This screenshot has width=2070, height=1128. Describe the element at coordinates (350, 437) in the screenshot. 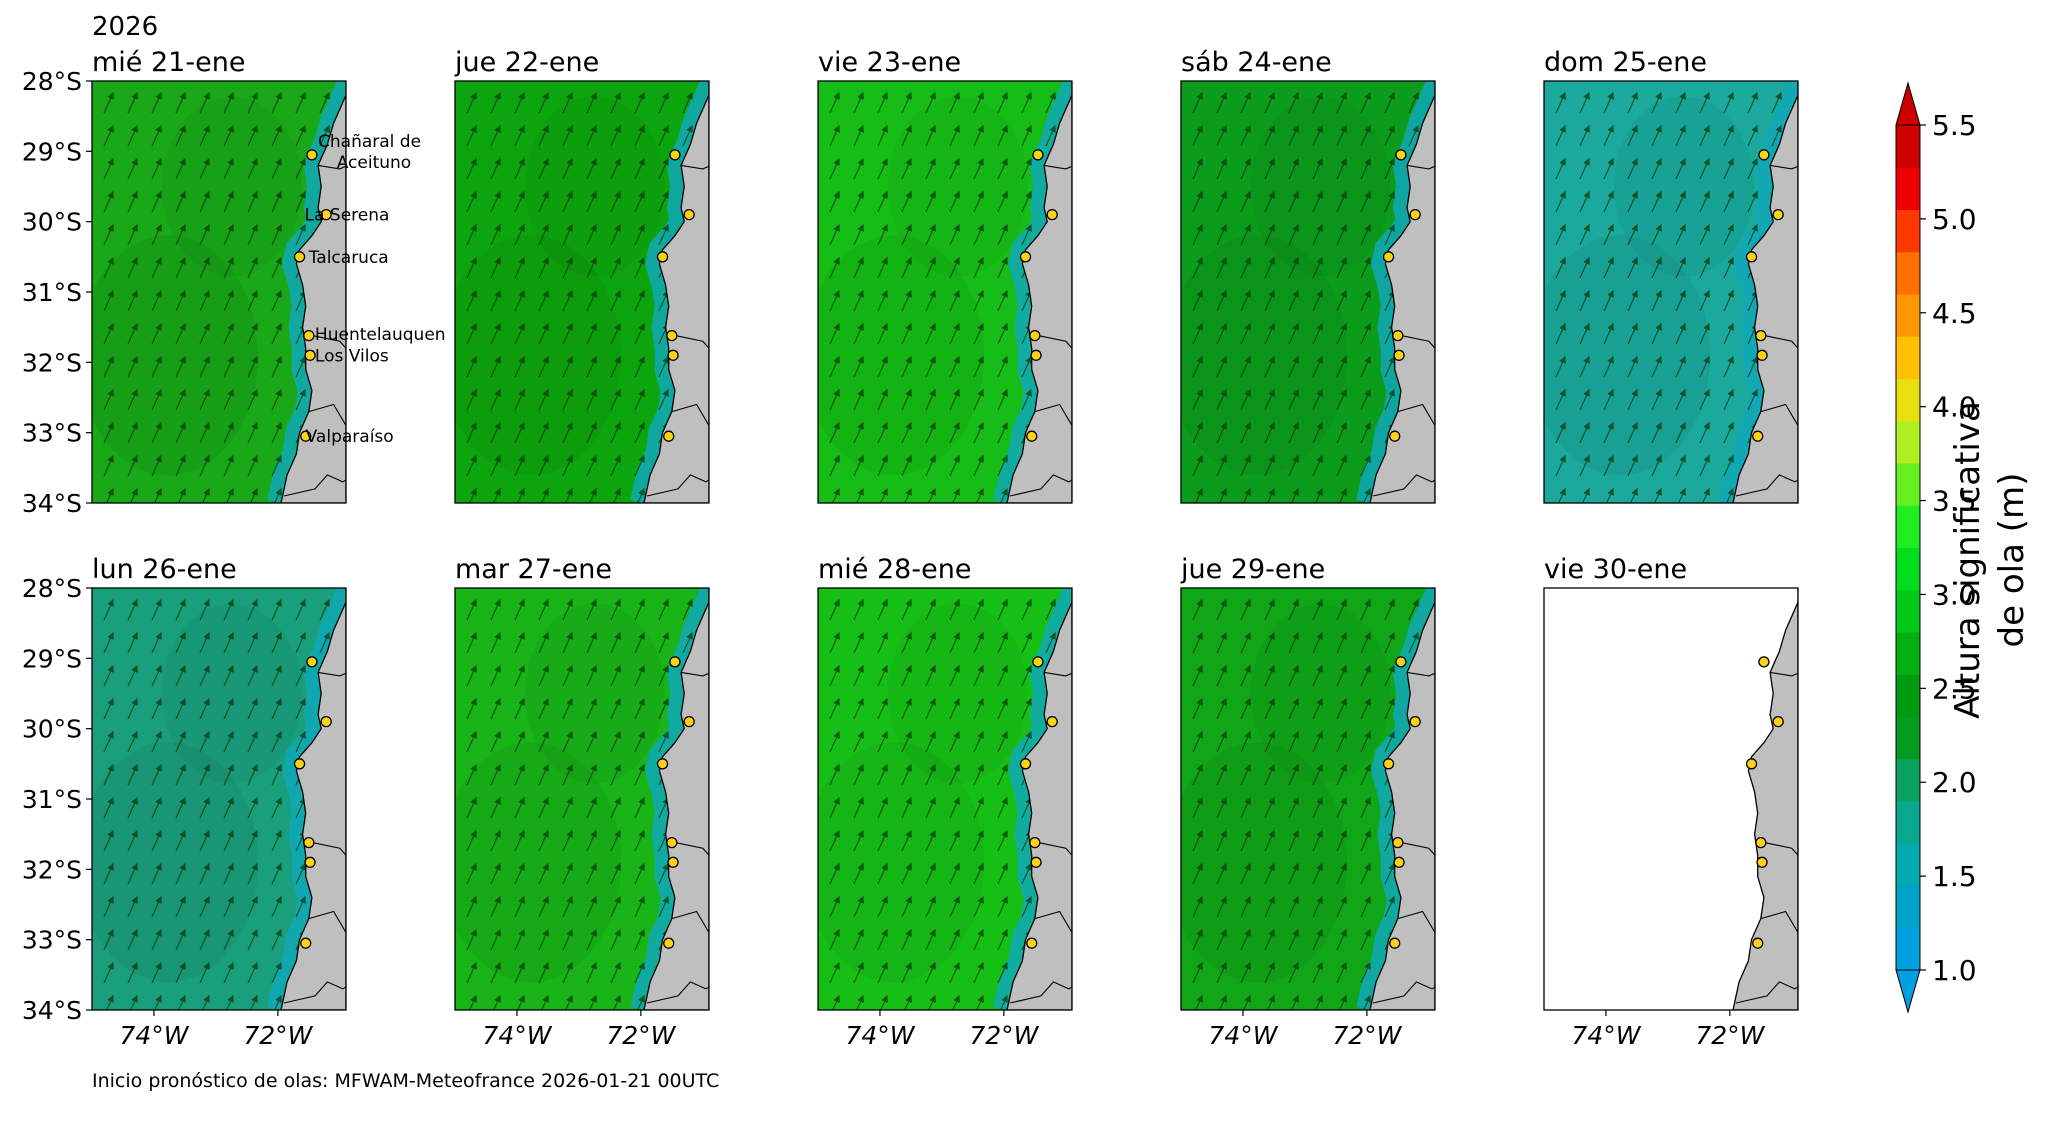

I see `place-label: Valparaíso` at that location.